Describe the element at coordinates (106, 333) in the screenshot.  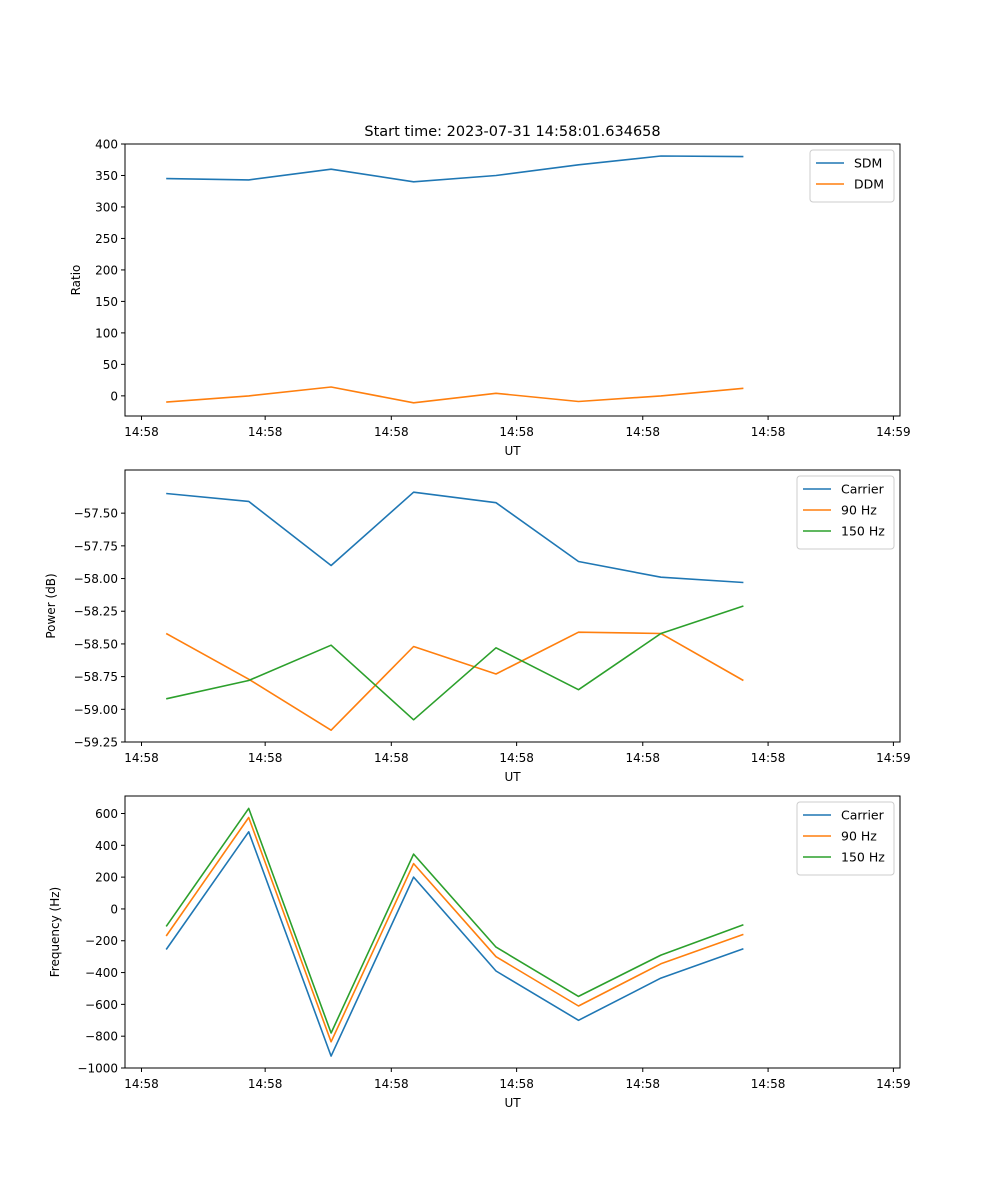
I see `y-tick-label: 100` at that location.